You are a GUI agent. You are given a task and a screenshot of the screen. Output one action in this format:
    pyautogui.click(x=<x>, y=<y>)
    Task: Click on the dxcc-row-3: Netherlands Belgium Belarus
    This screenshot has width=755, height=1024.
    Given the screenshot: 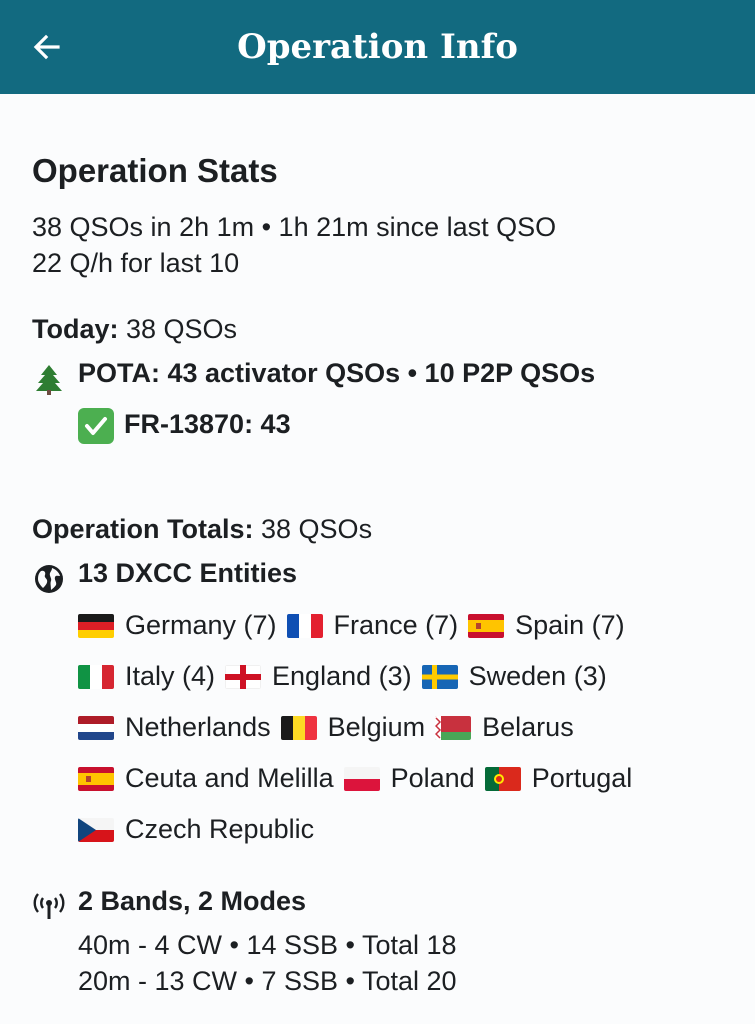 What is the action you would take?
    pyautogui.click(x=326, y=727)
    